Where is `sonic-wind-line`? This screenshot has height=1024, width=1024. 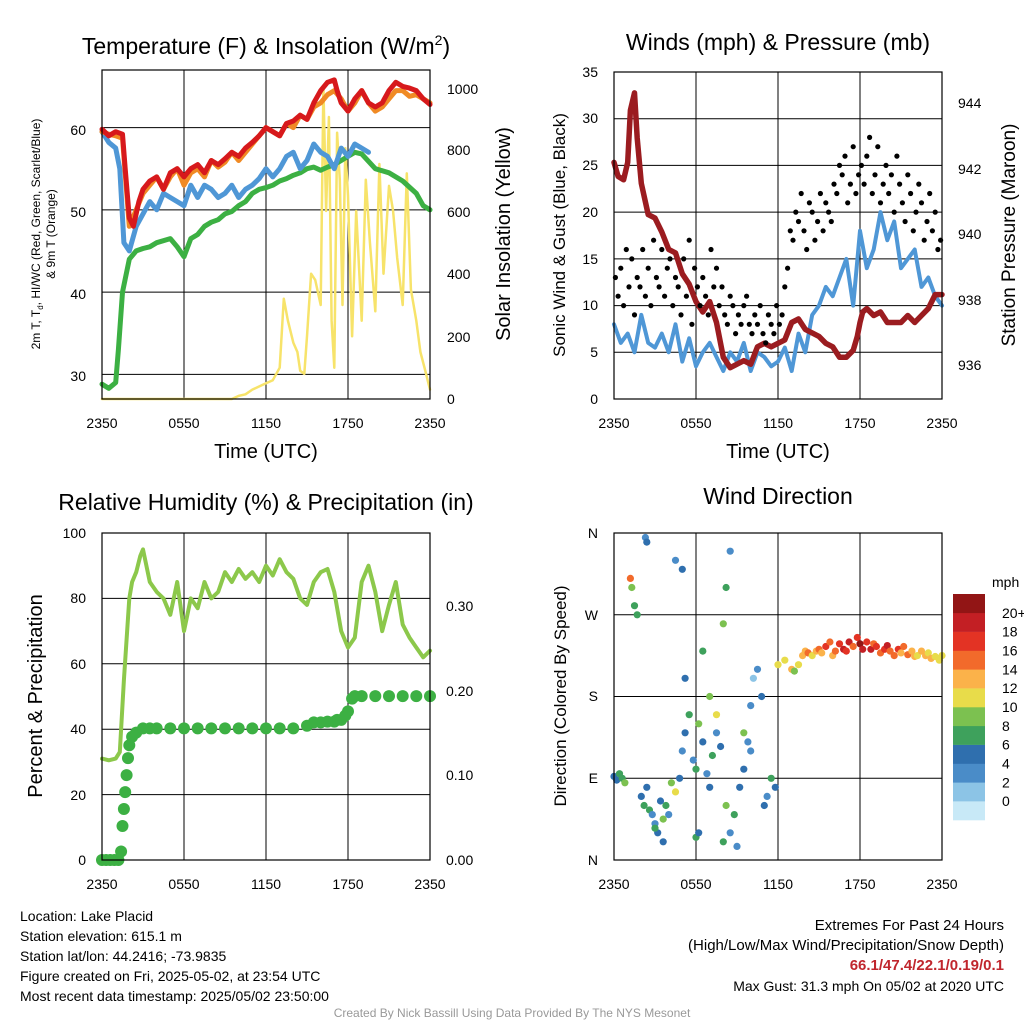
sonic-wind-line is located at coordinates (778, 291).